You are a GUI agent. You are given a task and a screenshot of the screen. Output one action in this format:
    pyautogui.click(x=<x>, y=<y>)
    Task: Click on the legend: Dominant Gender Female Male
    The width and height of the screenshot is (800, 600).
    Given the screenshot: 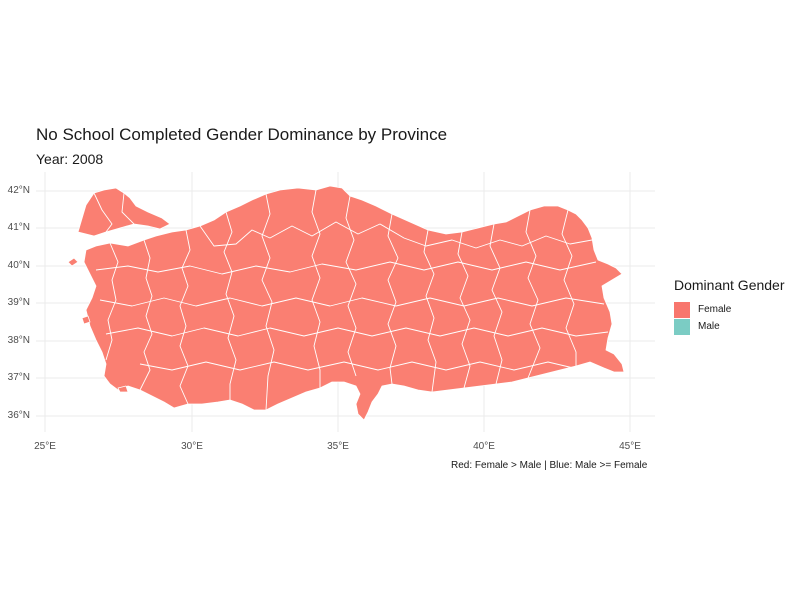 What is the action you would take?
    pyautogui.click(x=729, y=306)
    